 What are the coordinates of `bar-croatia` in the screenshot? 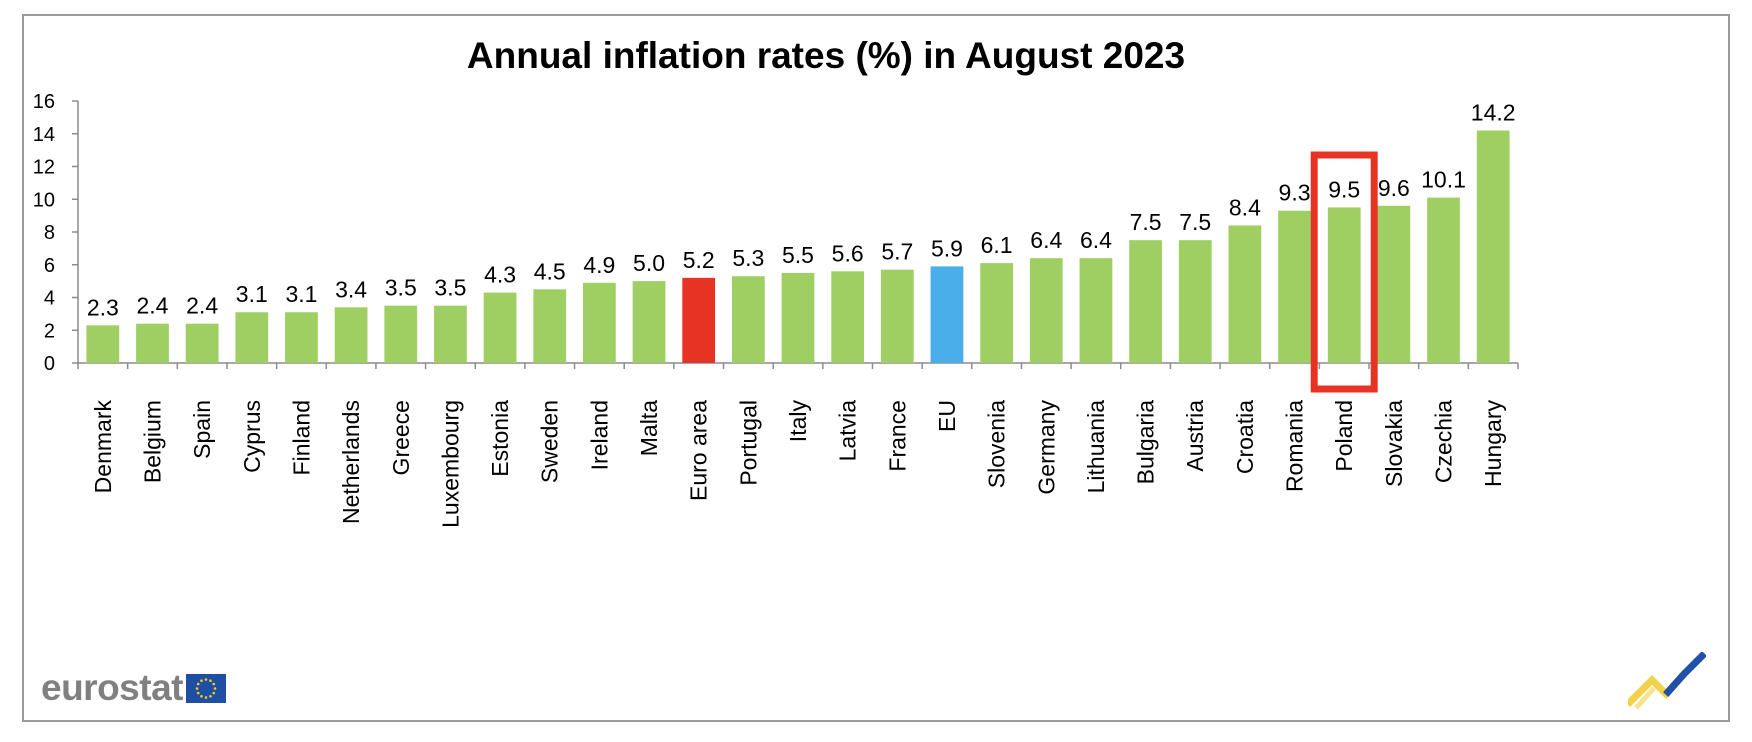 It's located at (1245, 294).